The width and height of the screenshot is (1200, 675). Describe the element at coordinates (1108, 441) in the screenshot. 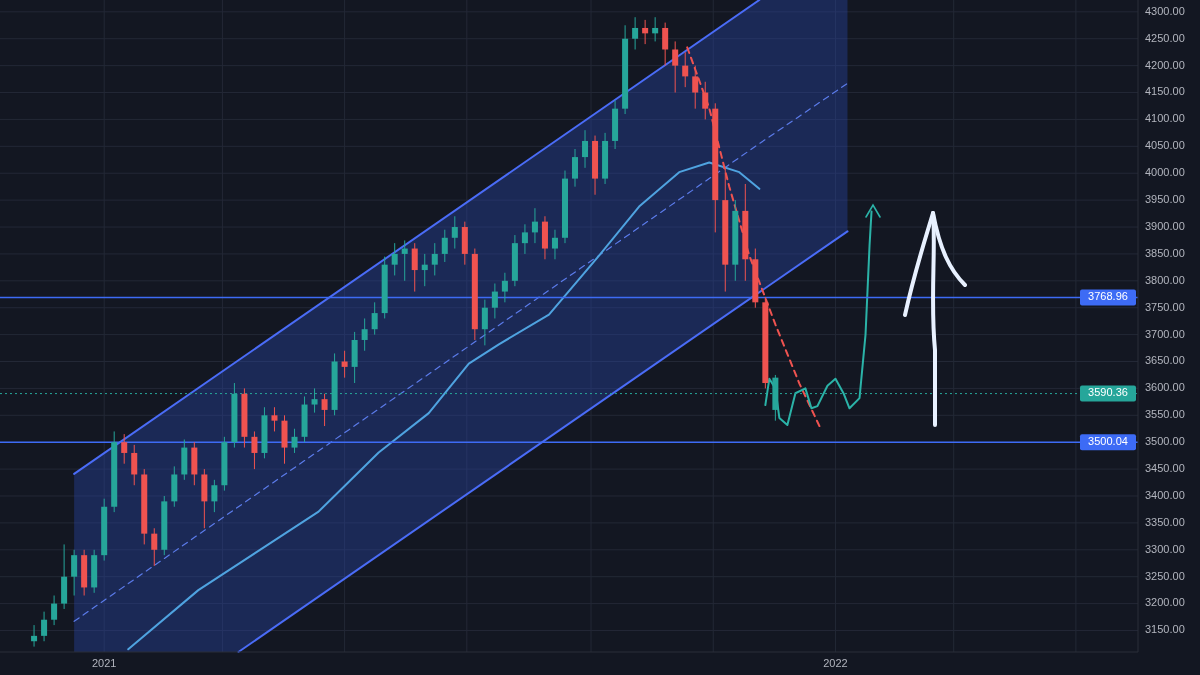

I see `ref-line-label: 3500.04` at that location.